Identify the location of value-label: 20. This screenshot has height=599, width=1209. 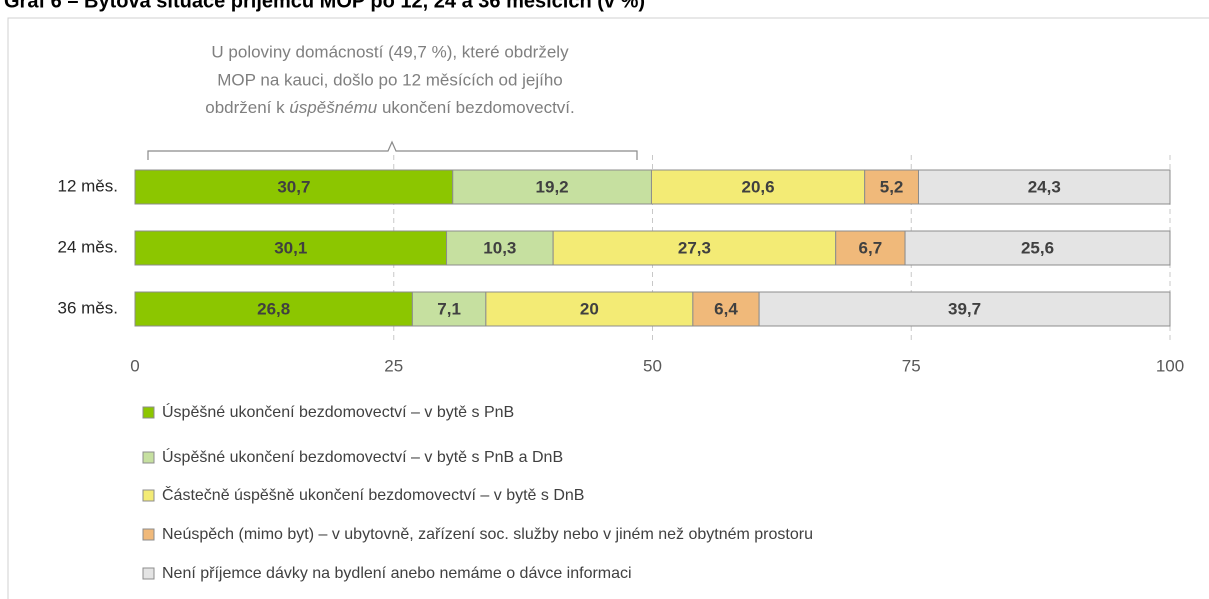
(589, 308).